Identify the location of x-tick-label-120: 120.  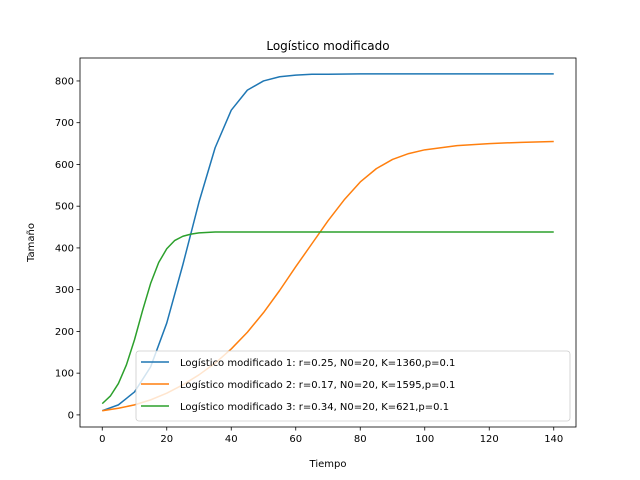
(489, 439).